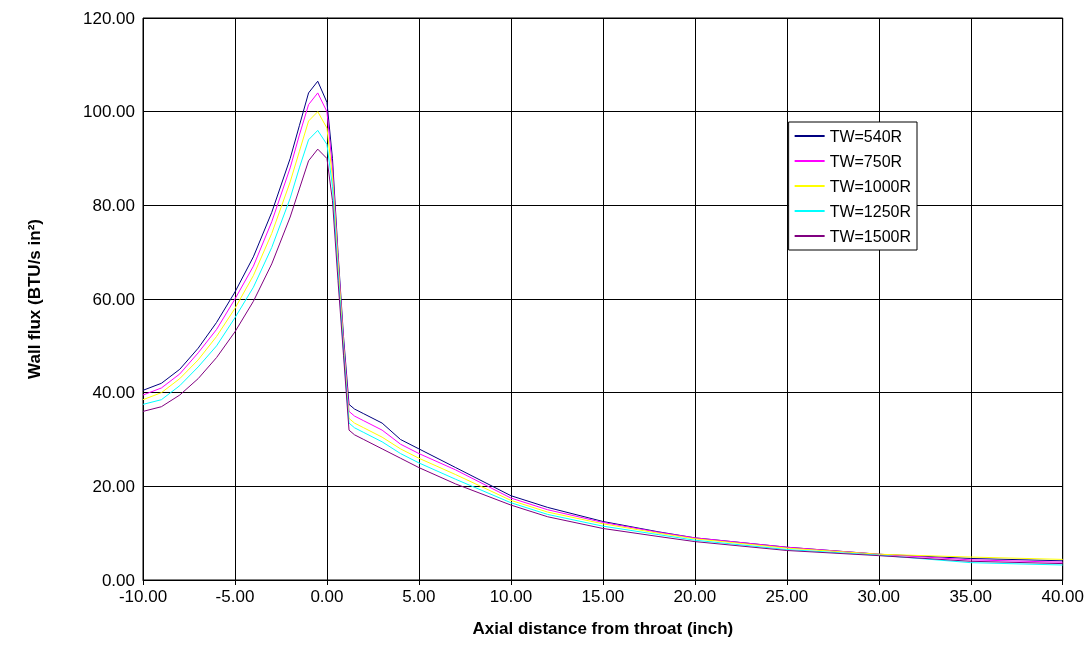 This screenshot has height=664, width=1087. Describe the element at coordinates (603, 596) in the screenshot. I see `x-tick-label: 15.00` at that location.